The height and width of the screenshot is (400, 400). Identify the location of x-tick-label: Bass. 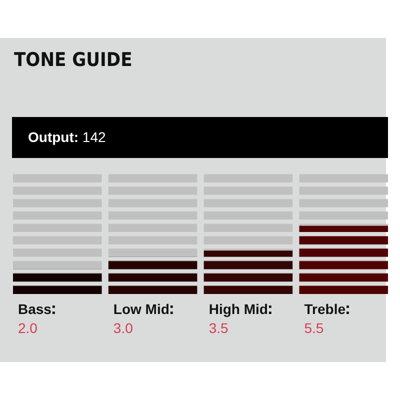
(35, 309).